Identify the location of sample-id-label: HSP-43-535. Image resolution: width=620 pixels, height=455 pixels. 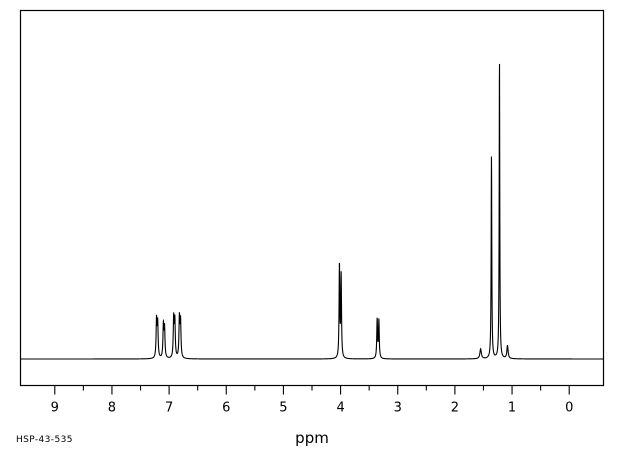
(44, 440).